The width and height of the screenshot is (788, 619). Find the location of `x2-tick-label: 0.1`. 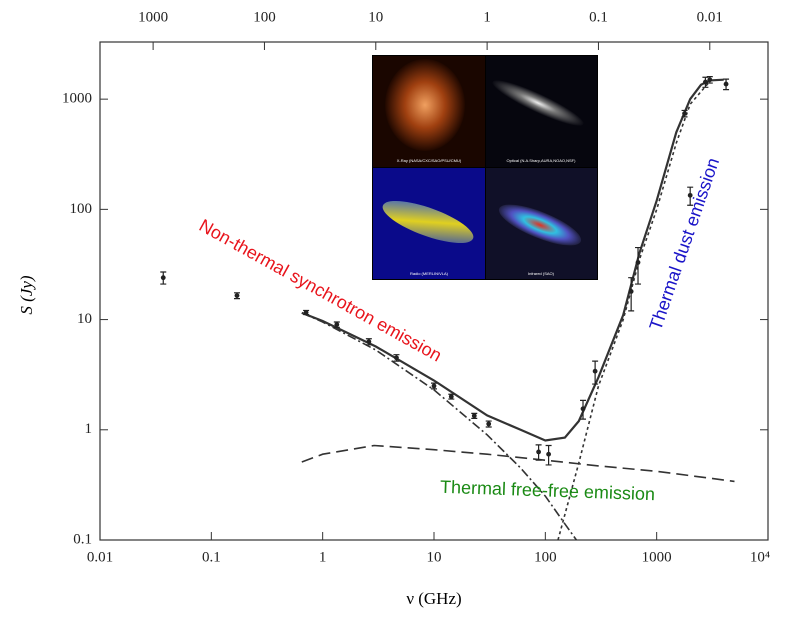

x2-tick-label: 0.1 is located at coordinates (598, 17).